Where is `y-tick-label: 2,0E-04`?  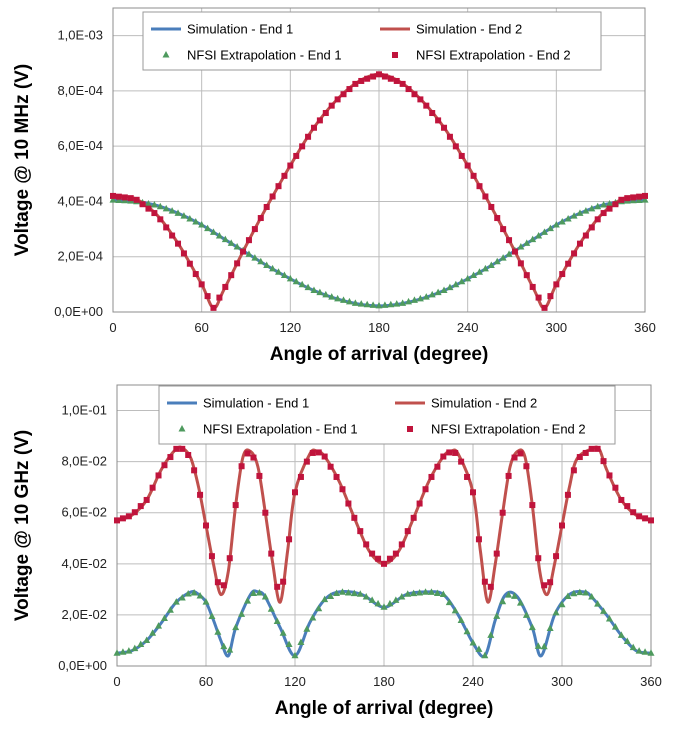
y-tick-label: 2,0E-04 is located at coordinates (80, 256).